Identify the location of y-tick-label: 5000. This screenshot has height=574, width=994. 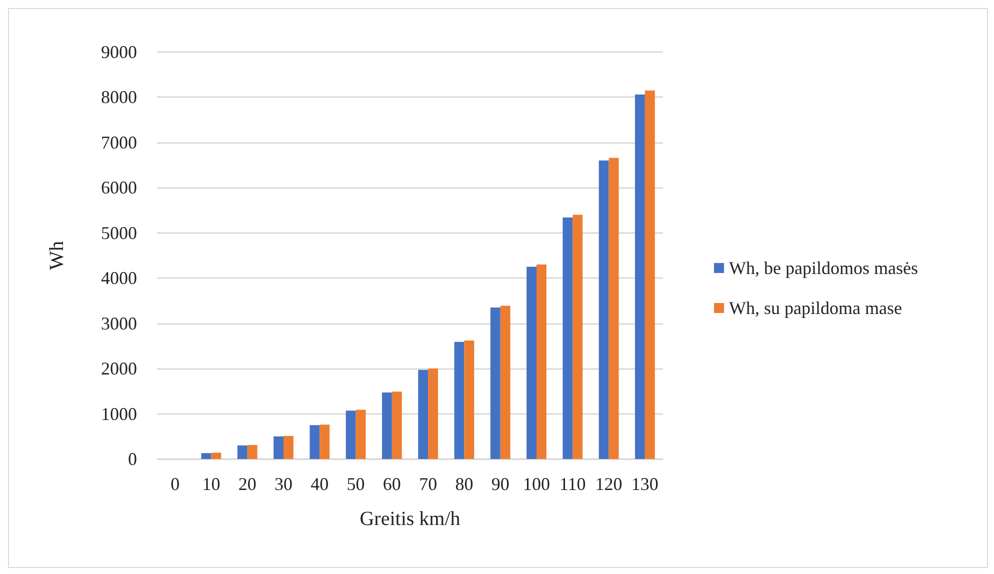
(119, 232).